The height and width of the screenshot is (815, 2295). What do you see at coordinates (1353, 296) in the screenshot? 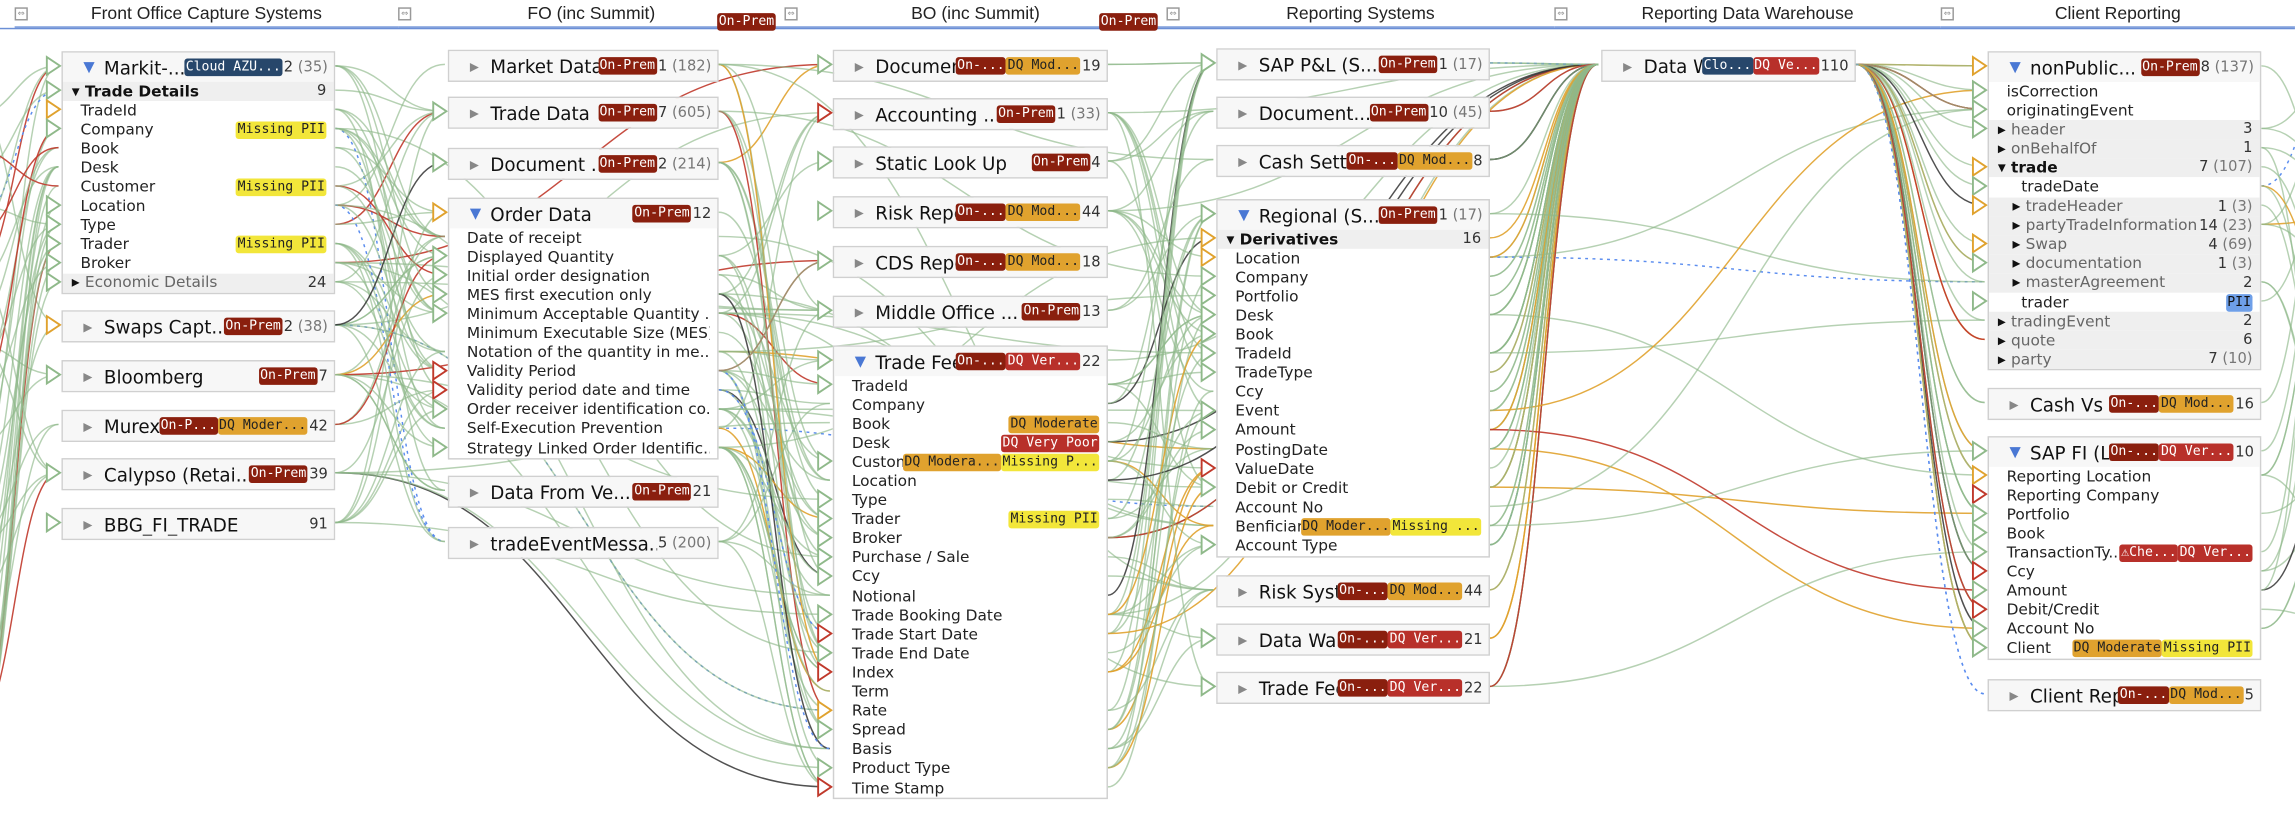
I see `field-row: Portfolio` at bounding box center [1353, 296].